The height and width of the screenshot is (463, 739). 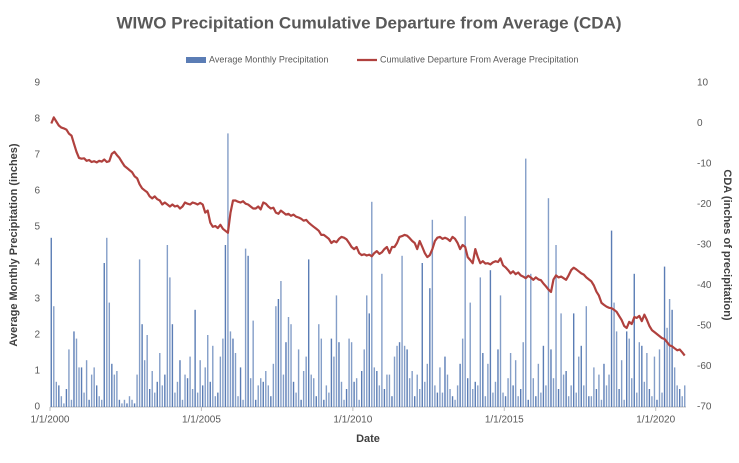 What do you see at coordinates (50, 420) in the screenshot?
I see `x-tick-label: 1/1/2000` at bounding box center [50, 420].